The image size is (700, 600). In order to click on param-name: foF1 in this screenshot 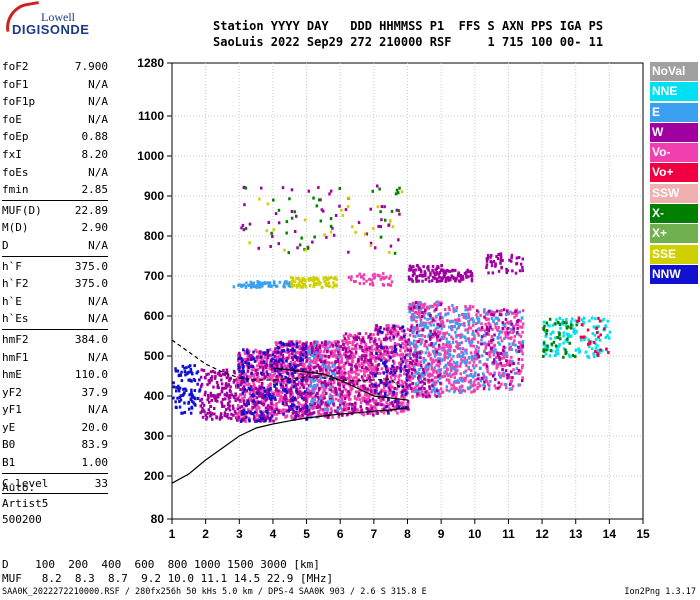, I will do `click(15, 84)`.